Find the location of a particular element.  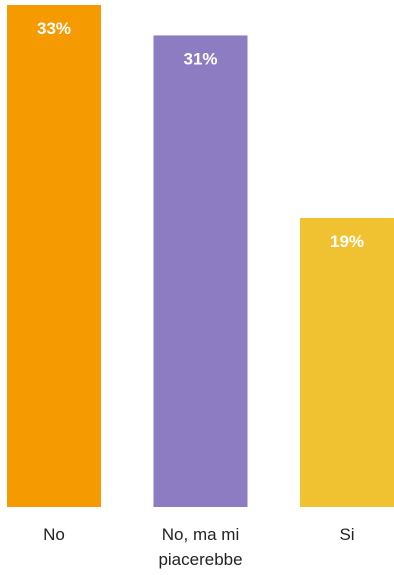

category-label-2-line-2: piacerebbe is located at coordinates (200, 559).